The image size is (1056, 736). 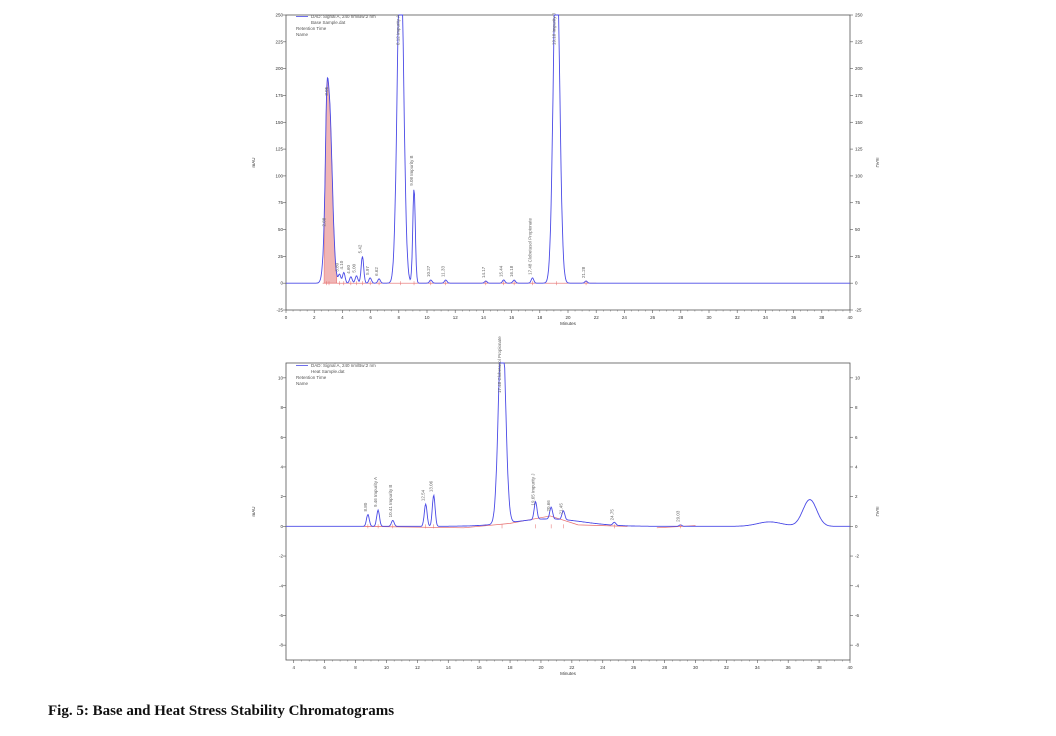 I want to click on peak-label: 14.17, so click(x=483, y=272).